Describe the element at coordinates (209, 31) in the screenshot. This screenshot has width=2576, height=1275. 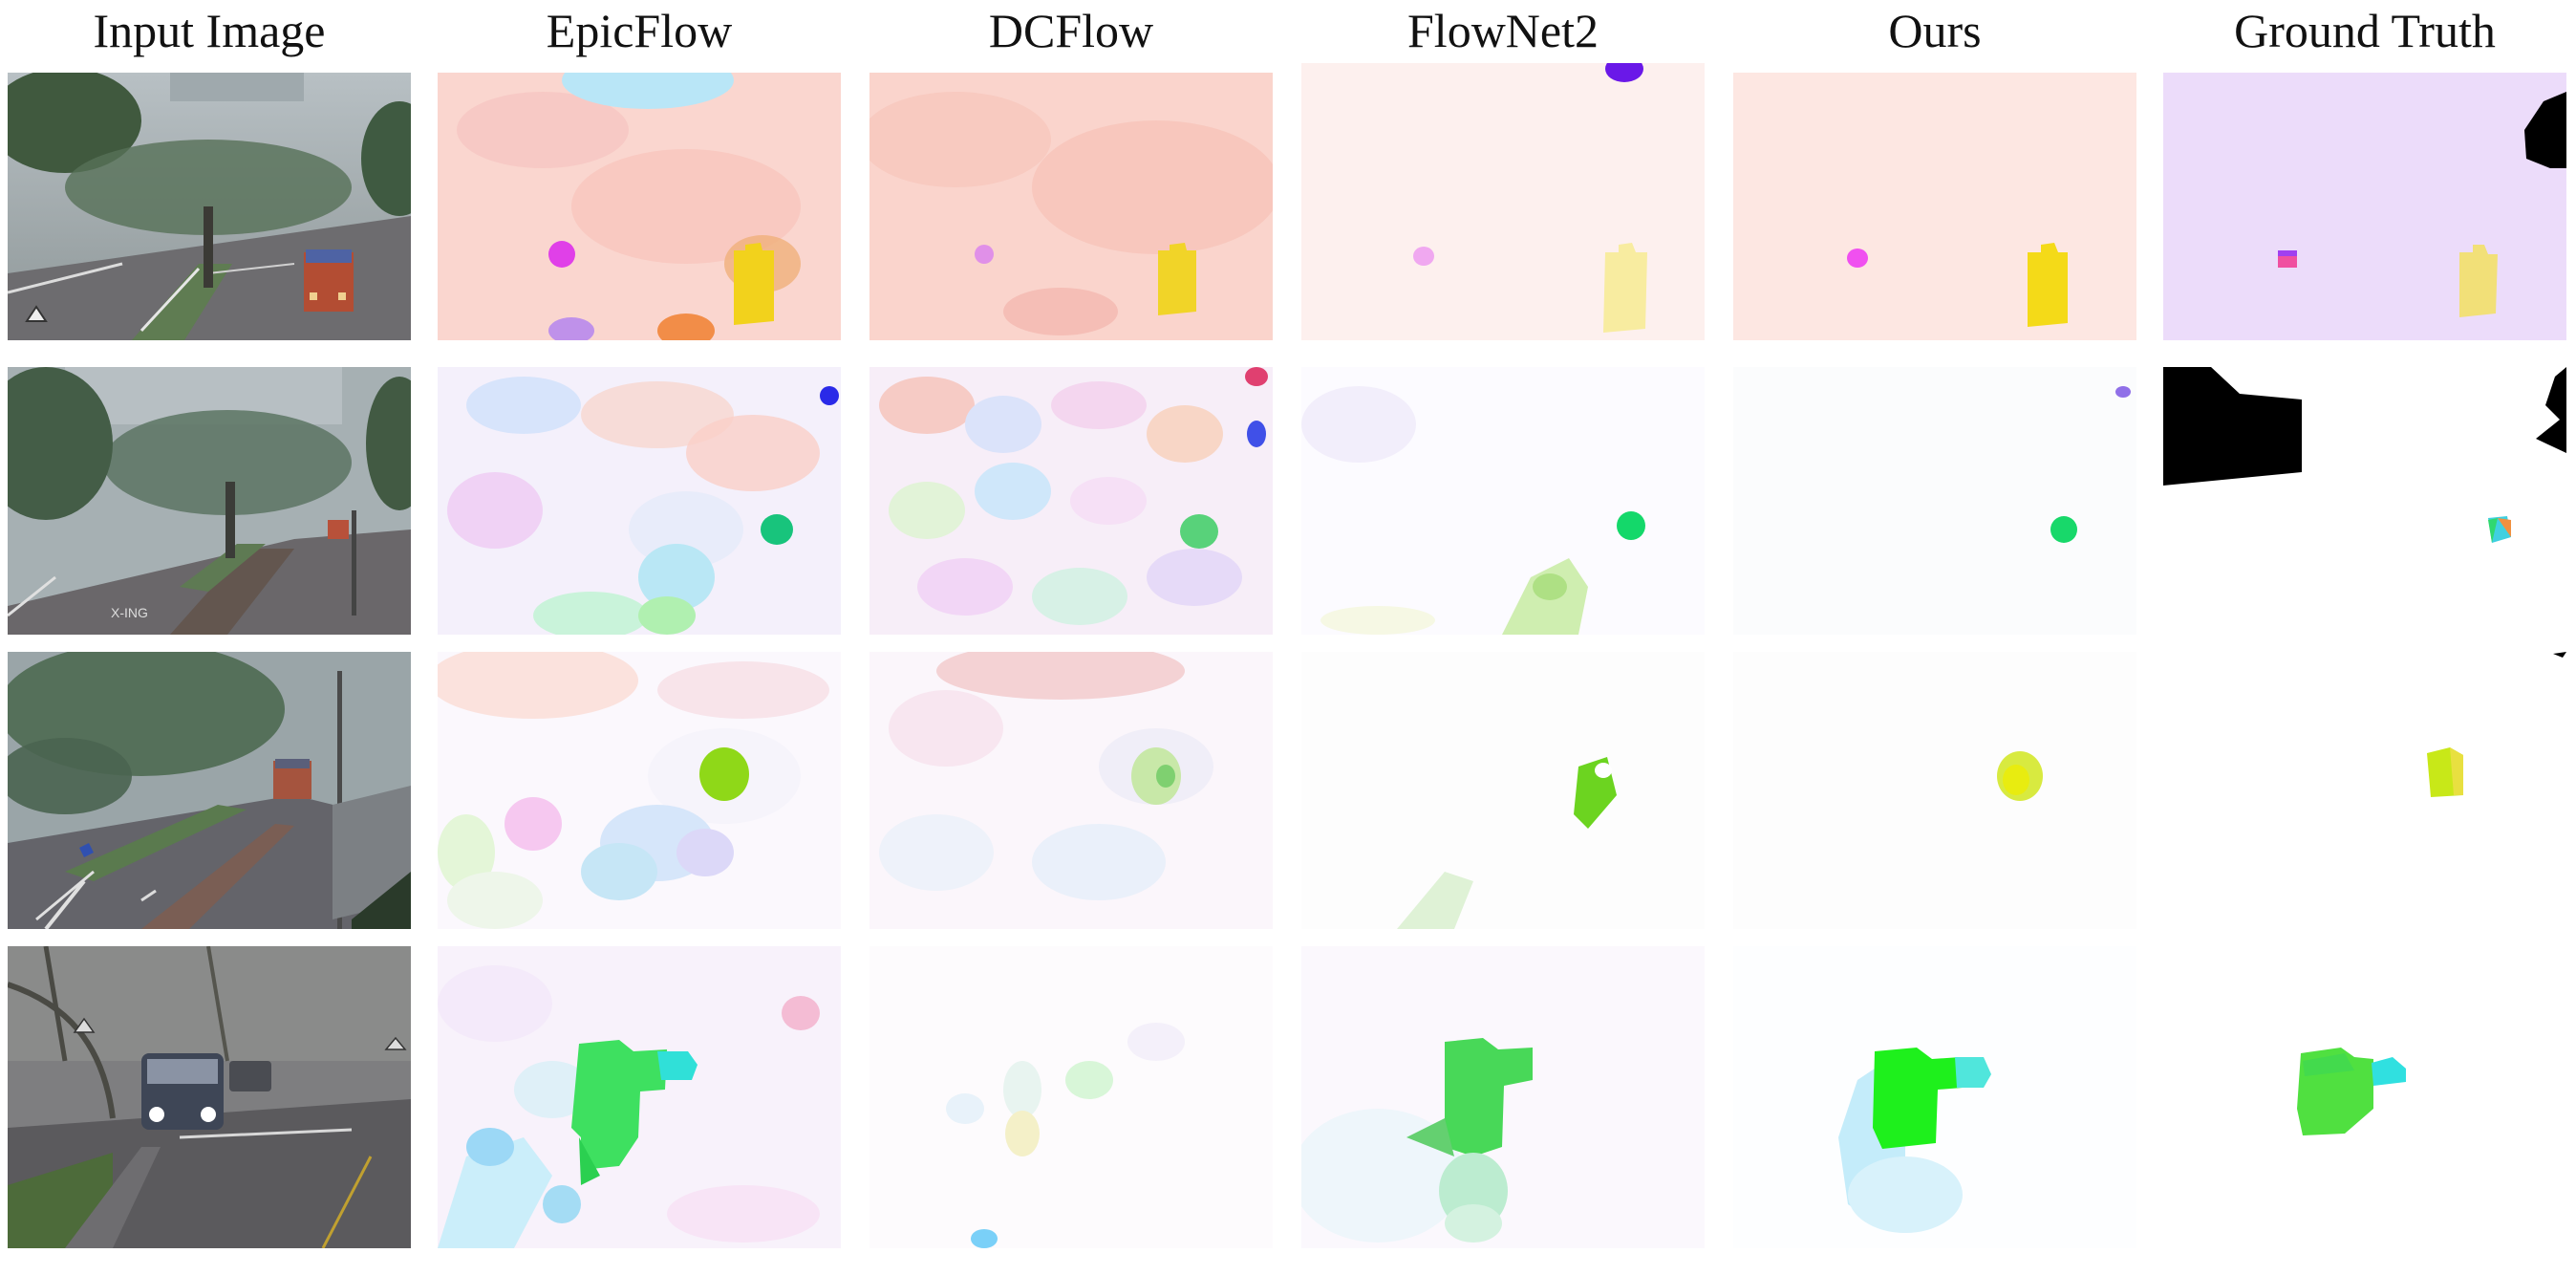
I see `column-header-input: Input Image` at that location.